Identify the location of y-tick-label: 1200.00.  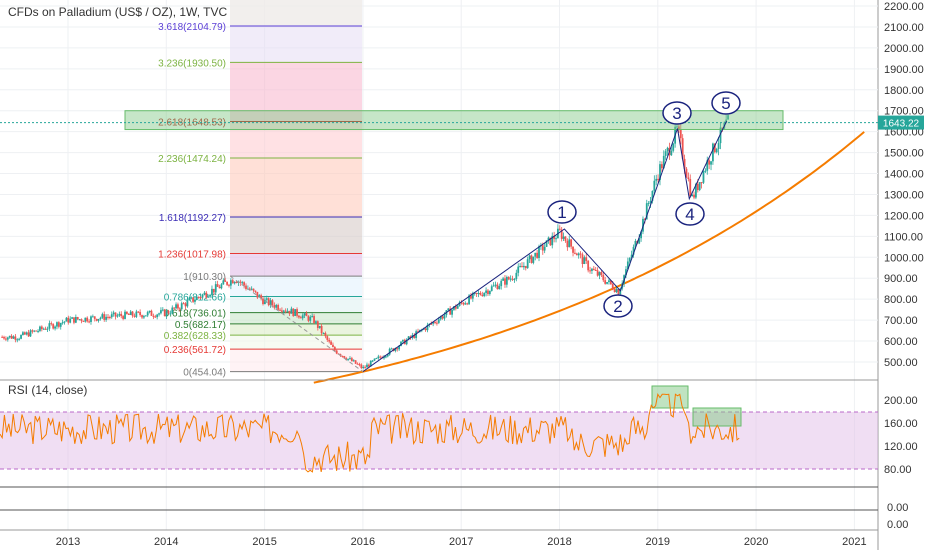
(904, 216).